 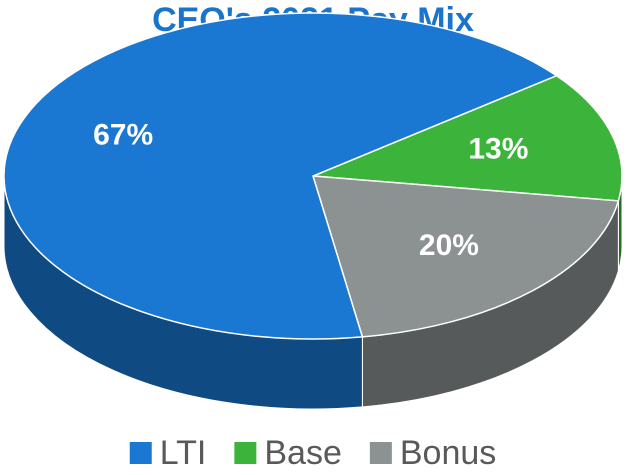 I want to click on legend-label: LTI, so click(x=183, y=453).